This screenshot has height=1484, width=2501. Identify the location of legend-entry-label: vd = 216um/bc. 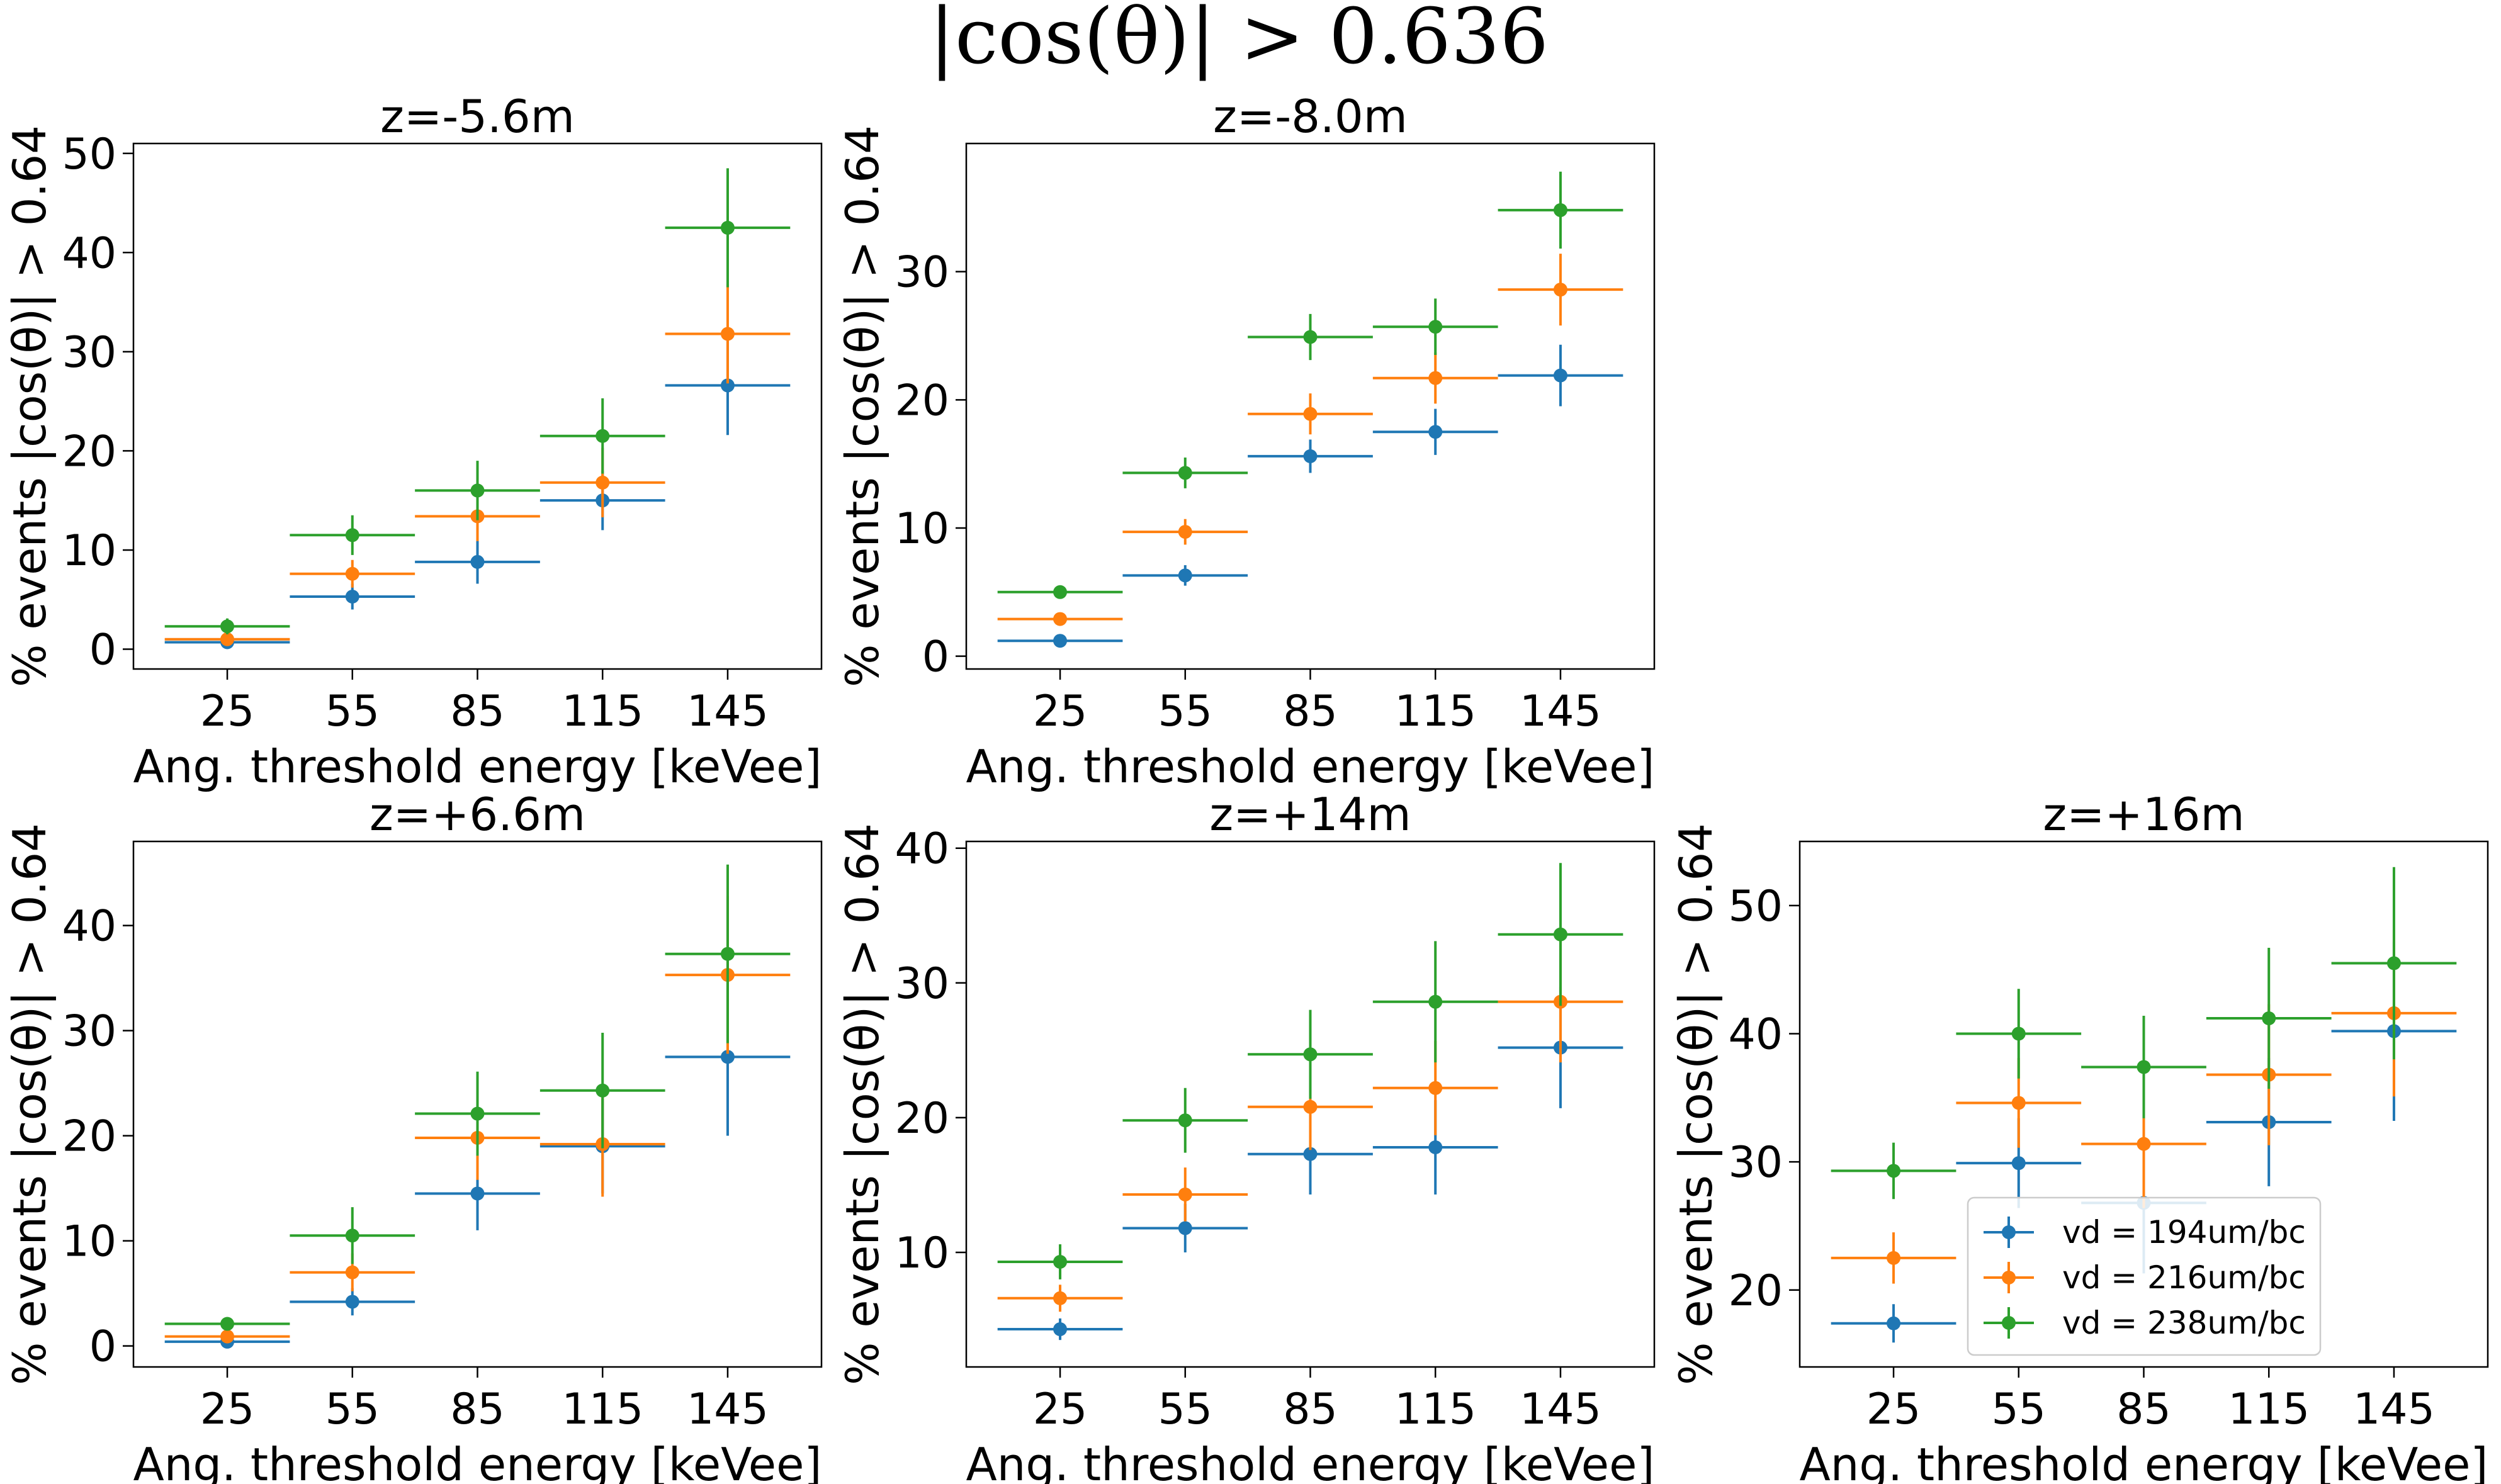
(2184, 1277).